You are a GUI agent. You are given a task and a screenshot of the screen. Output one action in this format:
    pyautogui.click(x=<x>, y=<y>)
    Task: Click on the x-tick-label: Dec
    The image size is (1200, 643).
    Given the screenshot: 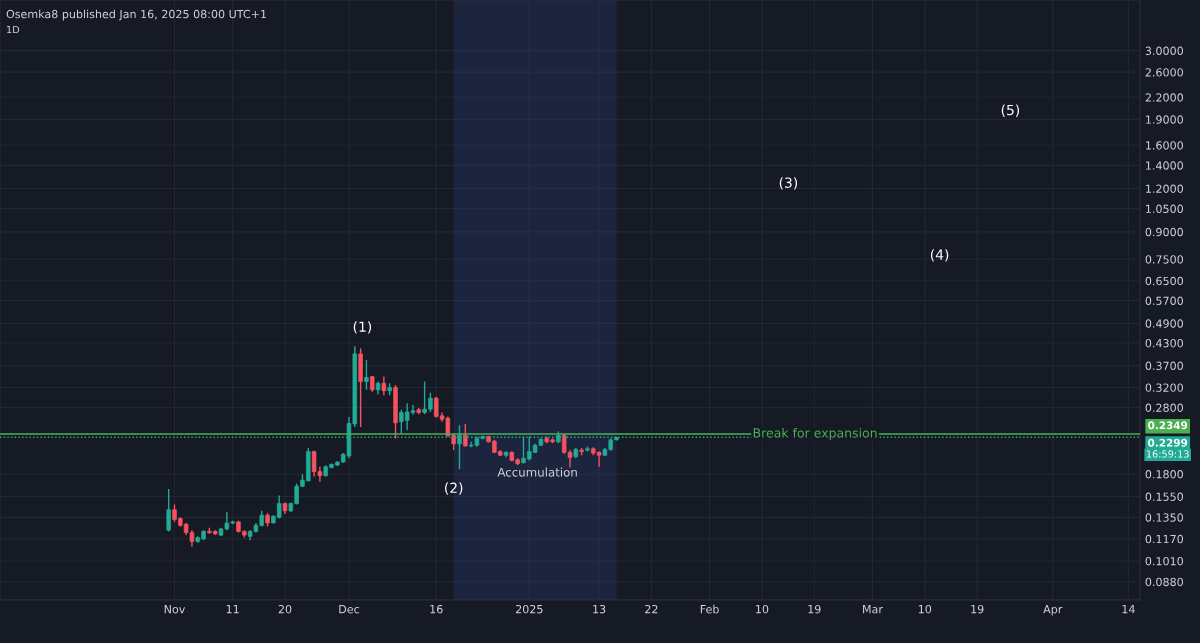 What is the action you would take?
    pyautogui.click(x=349, y=609)
    